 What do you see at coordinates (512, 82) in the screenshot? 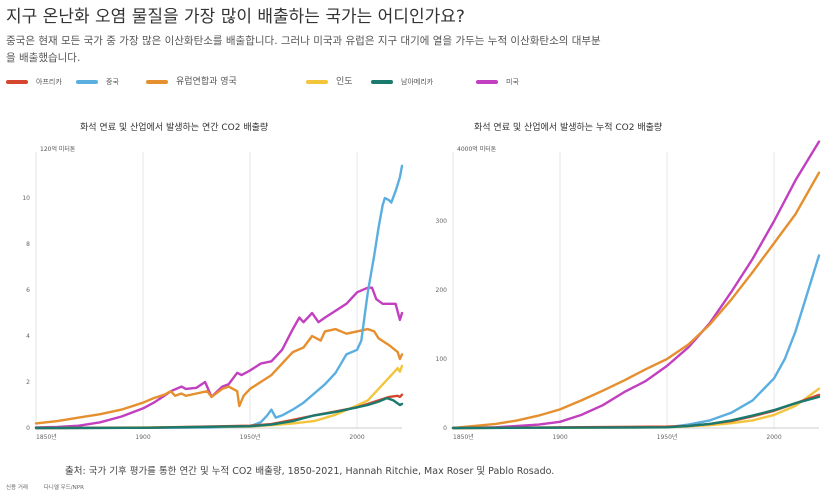
I see `legend-label: 미국` at bounding box center [512, 82].